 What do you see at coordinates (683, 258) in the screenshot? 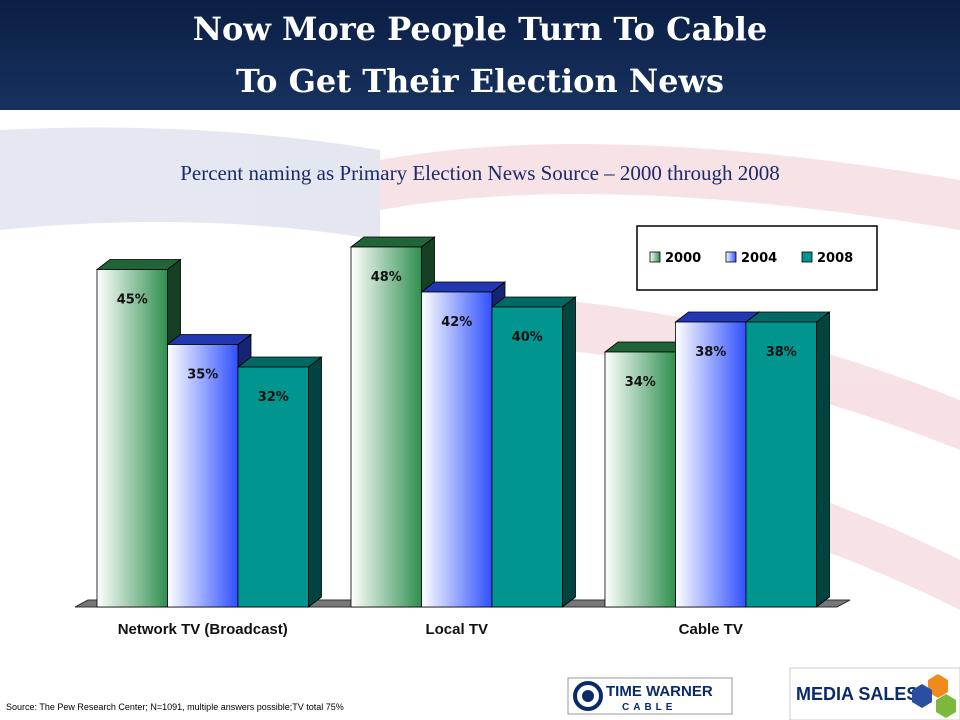
I see `legend-label: 2000` at bounding box center [683, 258].